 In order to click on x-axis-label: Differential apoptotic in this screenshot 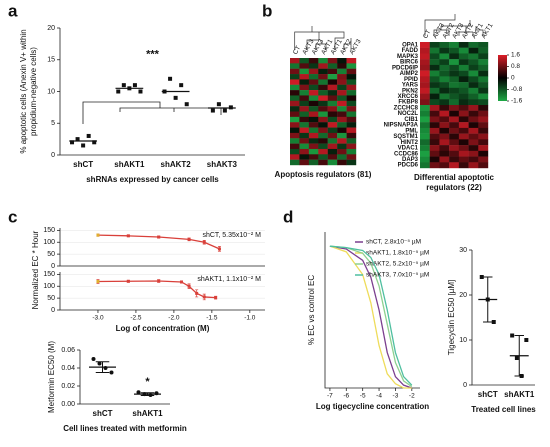, I will do `click(454, 177)`.